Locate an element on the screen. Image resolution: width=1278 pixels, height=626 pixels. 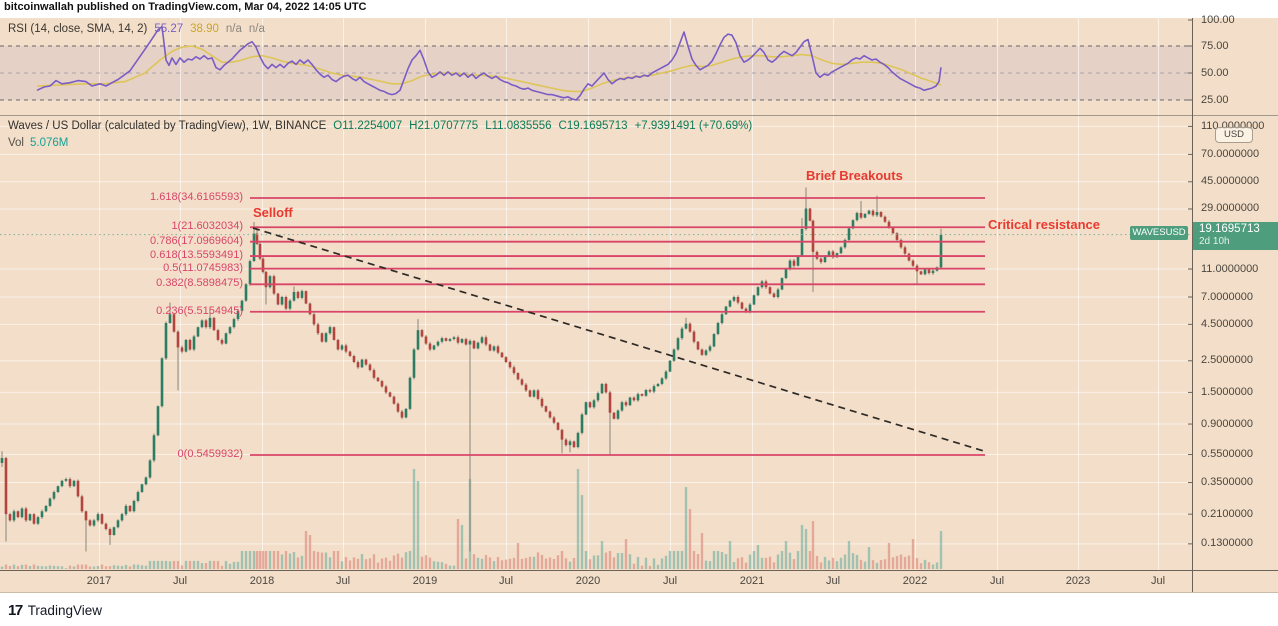
rsi-sma-value: 38.90 is located at coordinates (204, 29).